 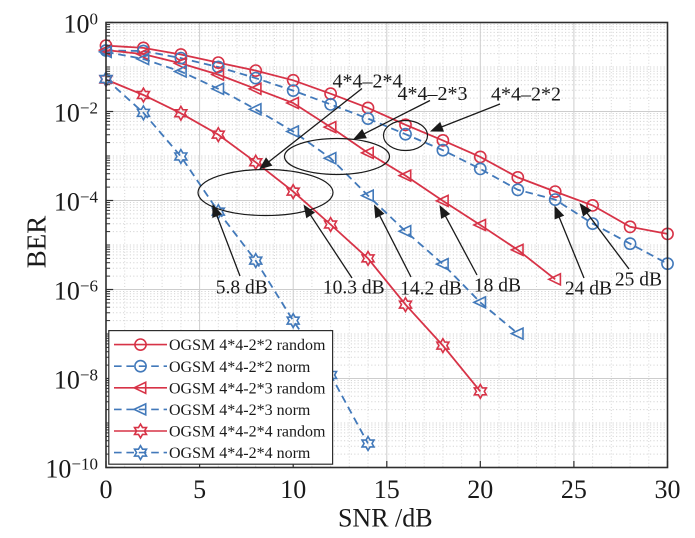 What do you see at coordinates (247, 388) in the screenshot?
I see `svg-text: OGSM 4*4-2*3 random` at bounding box center [247, 388].